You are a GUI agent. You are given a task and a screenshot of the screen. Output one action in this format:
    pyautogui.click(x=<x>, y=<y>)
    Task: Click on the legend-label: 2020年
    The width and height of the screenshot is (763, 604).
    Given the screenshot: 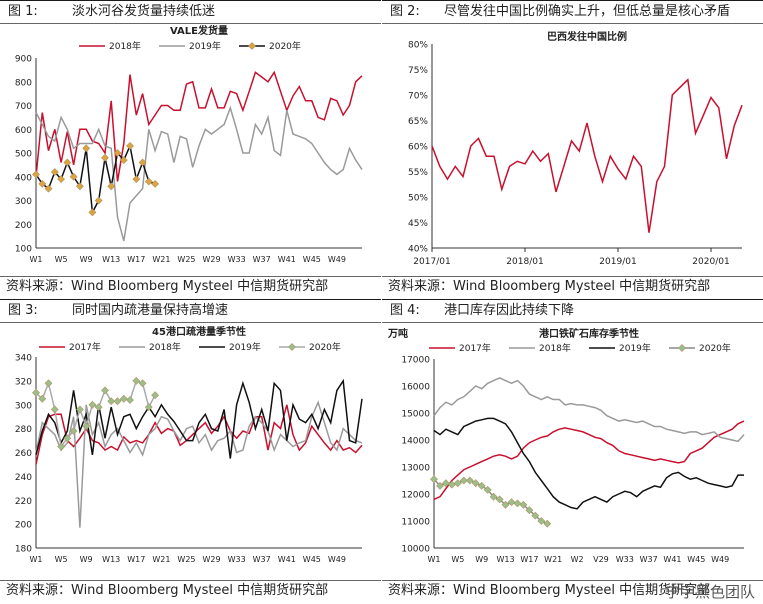 What is the action you would take?
    pyautogui.click(x=325, y=347)
    